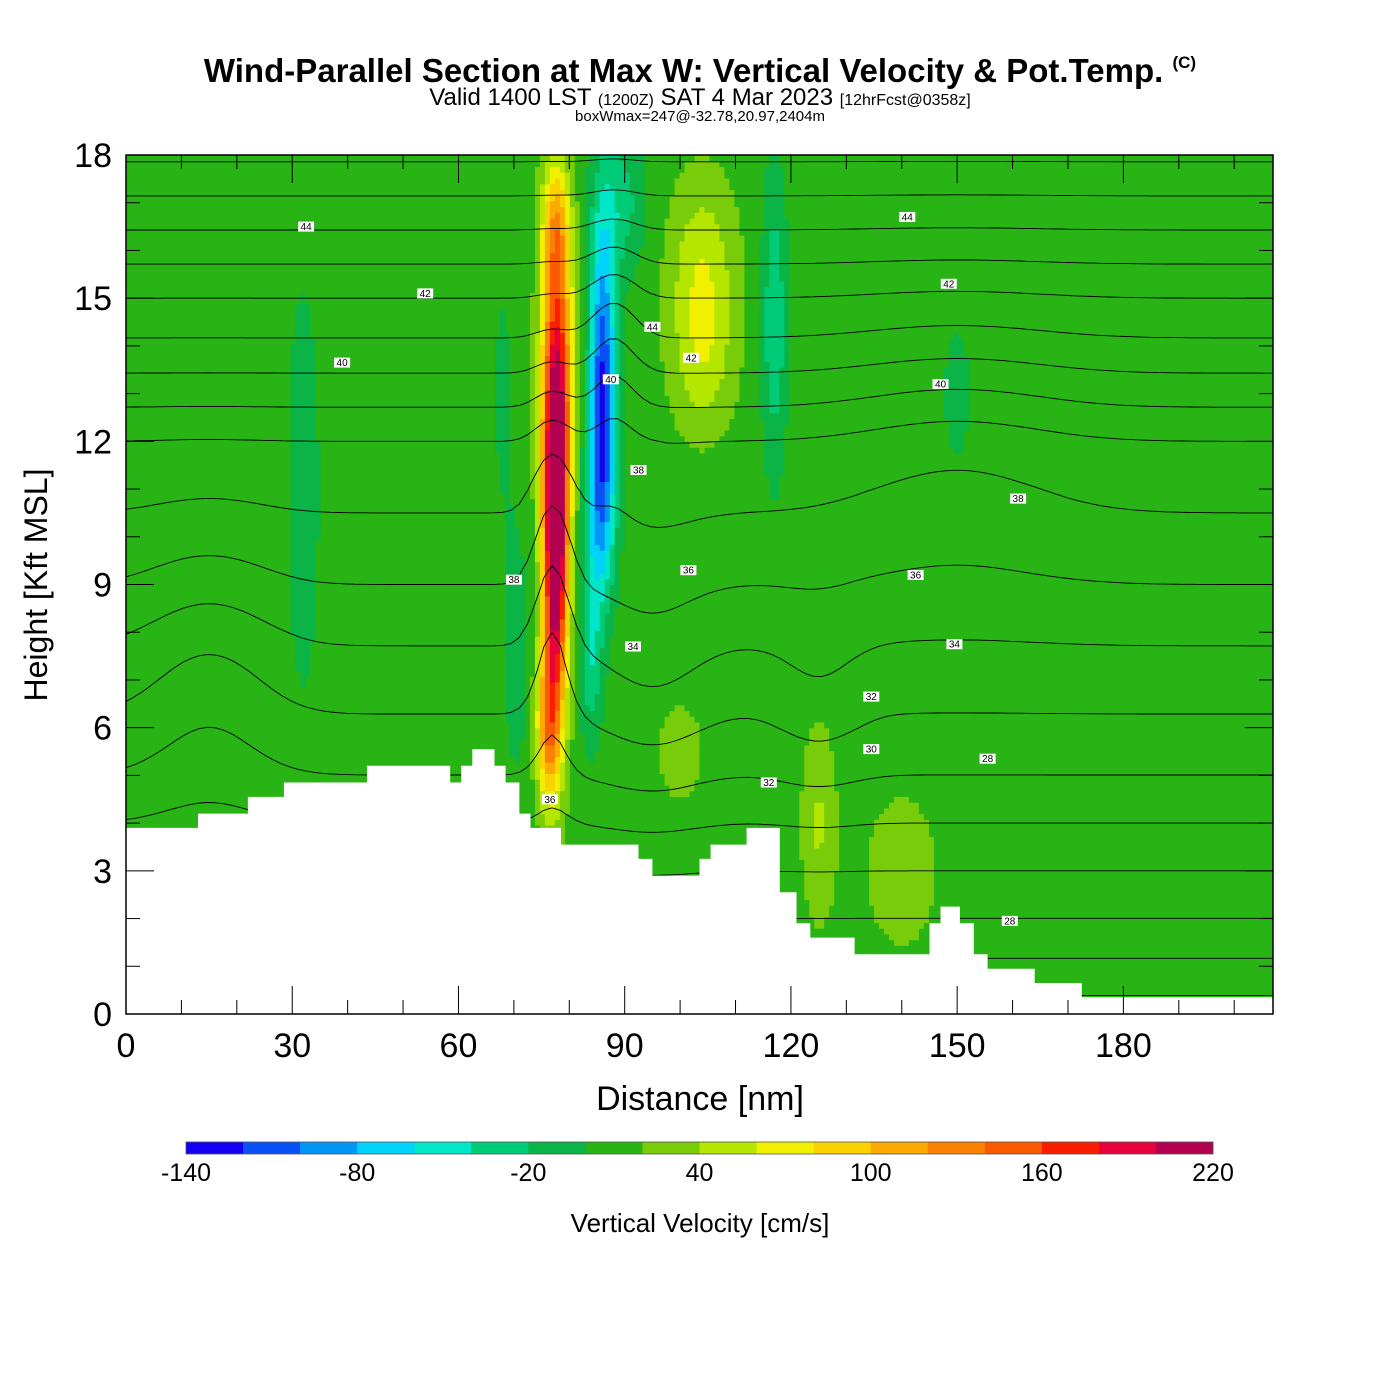  What do you see at coordinates (1042, 1173) in the screenshot?
I see `colorbar-tick-label: 160` at bounding box center [1042, 1173].